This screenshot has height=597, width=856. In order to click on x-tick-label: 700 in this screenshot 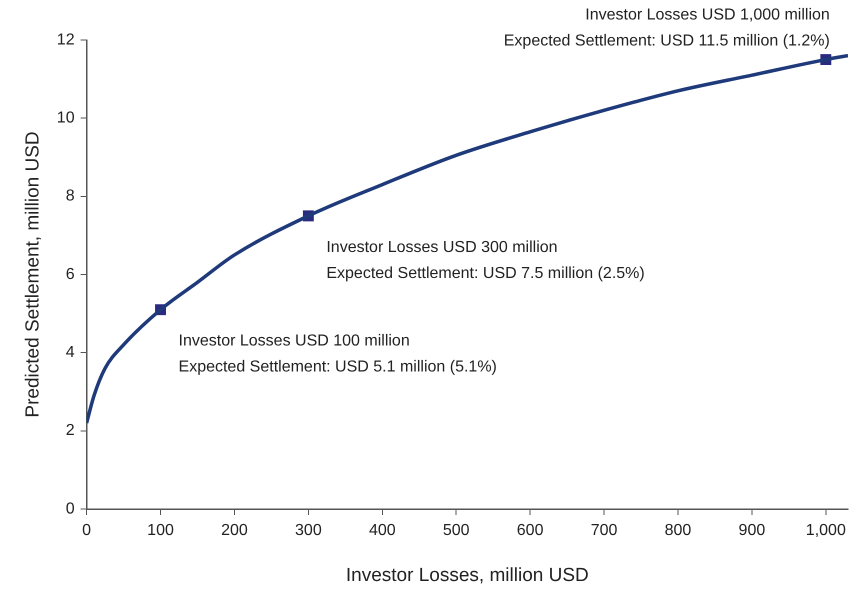, I will do `click(604, 531)`.